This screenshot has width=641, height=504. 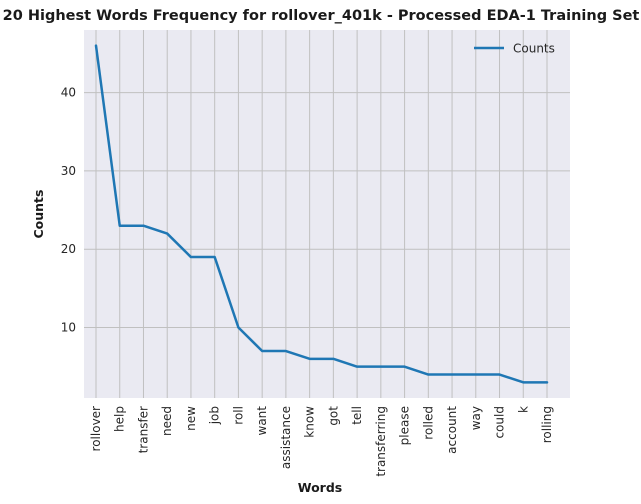 I want to click on x-tick-label: way, so click(x=476, y=418).